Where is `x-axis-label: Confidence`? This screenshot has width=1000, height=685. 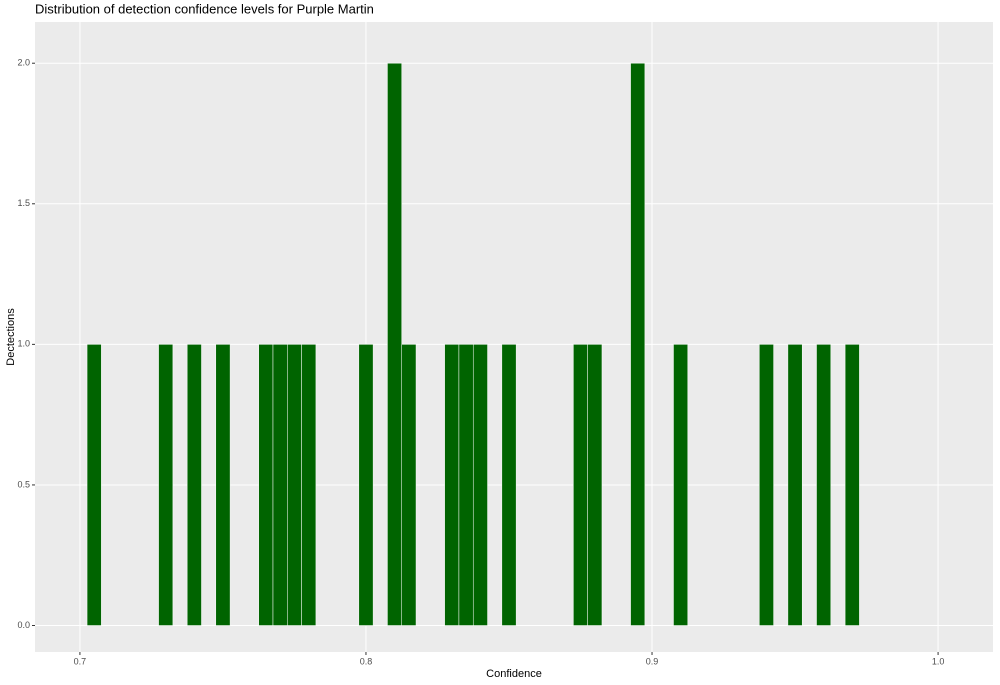 x-axis-label: Confidence is located at coordinates (514, 674).